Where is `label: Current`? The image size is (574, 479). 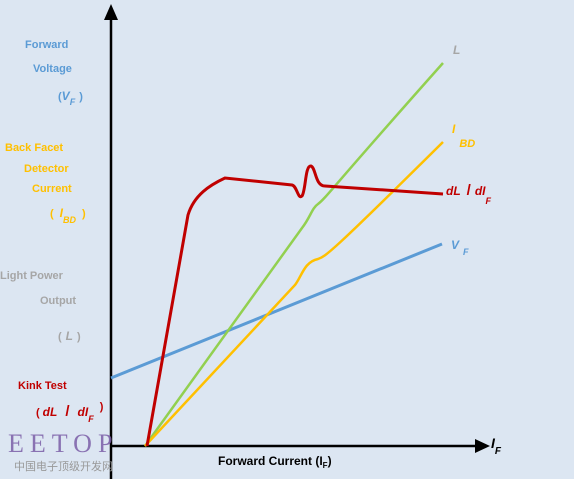
label: Current is located at coordinates (52, 189).